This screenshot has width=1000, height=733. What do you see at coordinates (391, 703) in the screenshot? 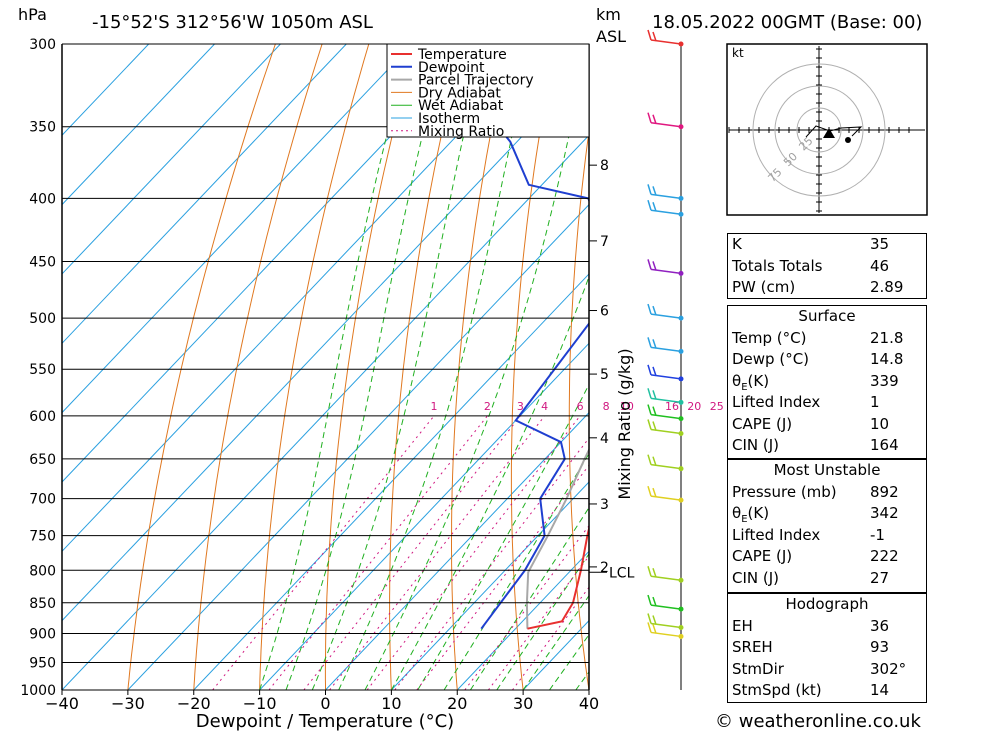
I see `x-tick-label: 10` at bounding box center [391, 703].